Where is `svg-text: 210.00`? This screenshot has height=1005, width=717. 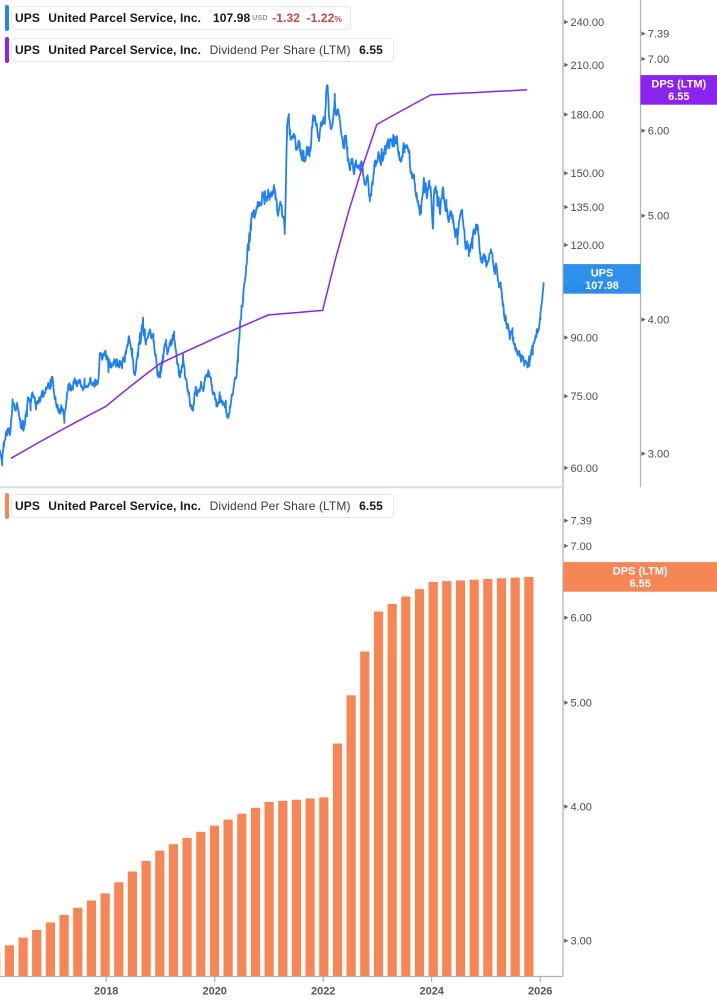
svg-text: 210.00 is located at coordinates (588, 66).